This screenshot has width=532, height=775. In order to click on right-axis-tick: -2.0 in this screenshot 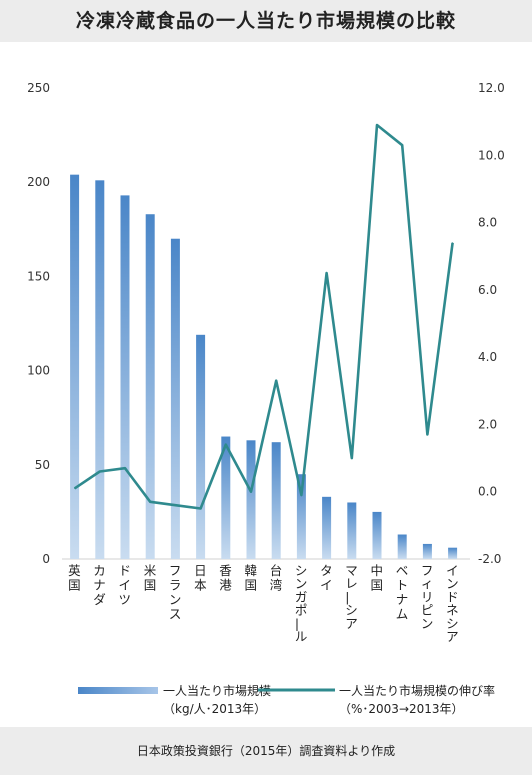, I will do `click(489, 559)`.